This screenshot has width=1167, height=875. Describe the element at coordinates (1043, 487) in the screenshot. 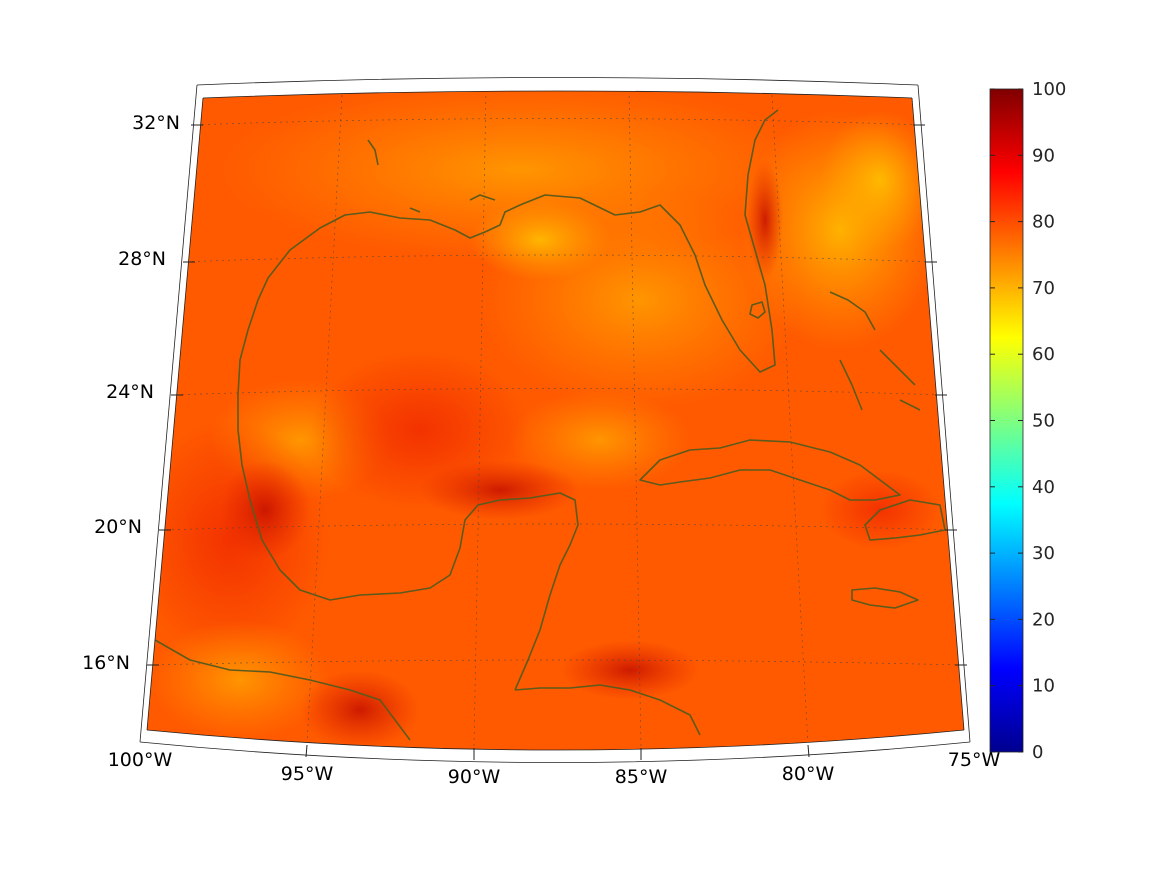

I see `colorbar-label: 40` at that location.